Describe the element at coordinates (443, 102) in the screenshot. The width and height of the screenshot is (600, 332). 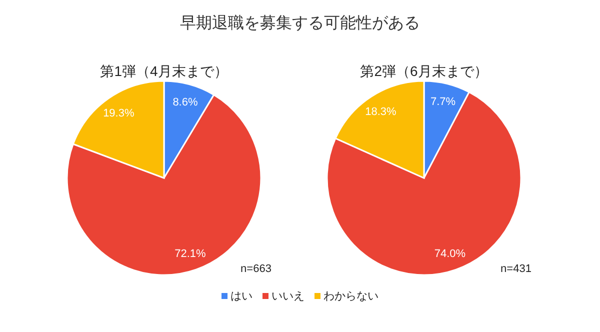
I see `data-label: 7.7%` at that location.